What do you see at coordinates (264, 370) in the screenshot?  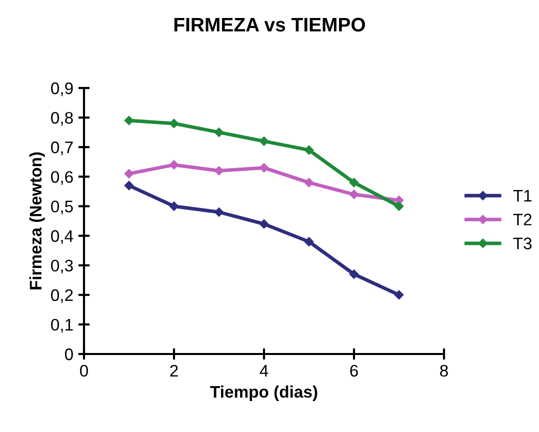 I see `x-tick-label: 4` at bounding box center [264, 370].